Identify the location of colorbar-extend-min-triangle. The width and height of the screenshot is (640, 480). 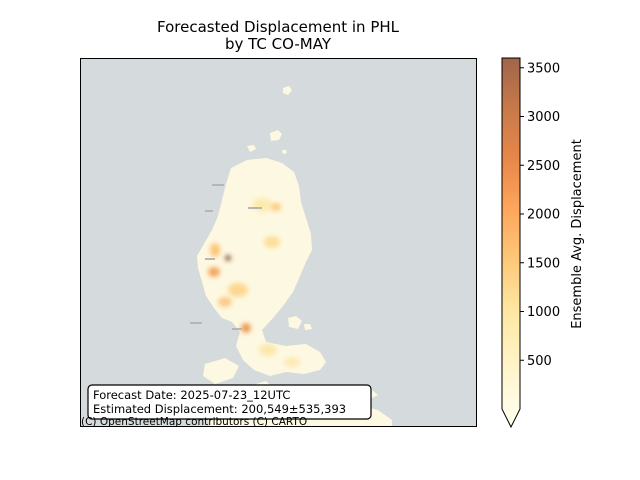
(511, 418).